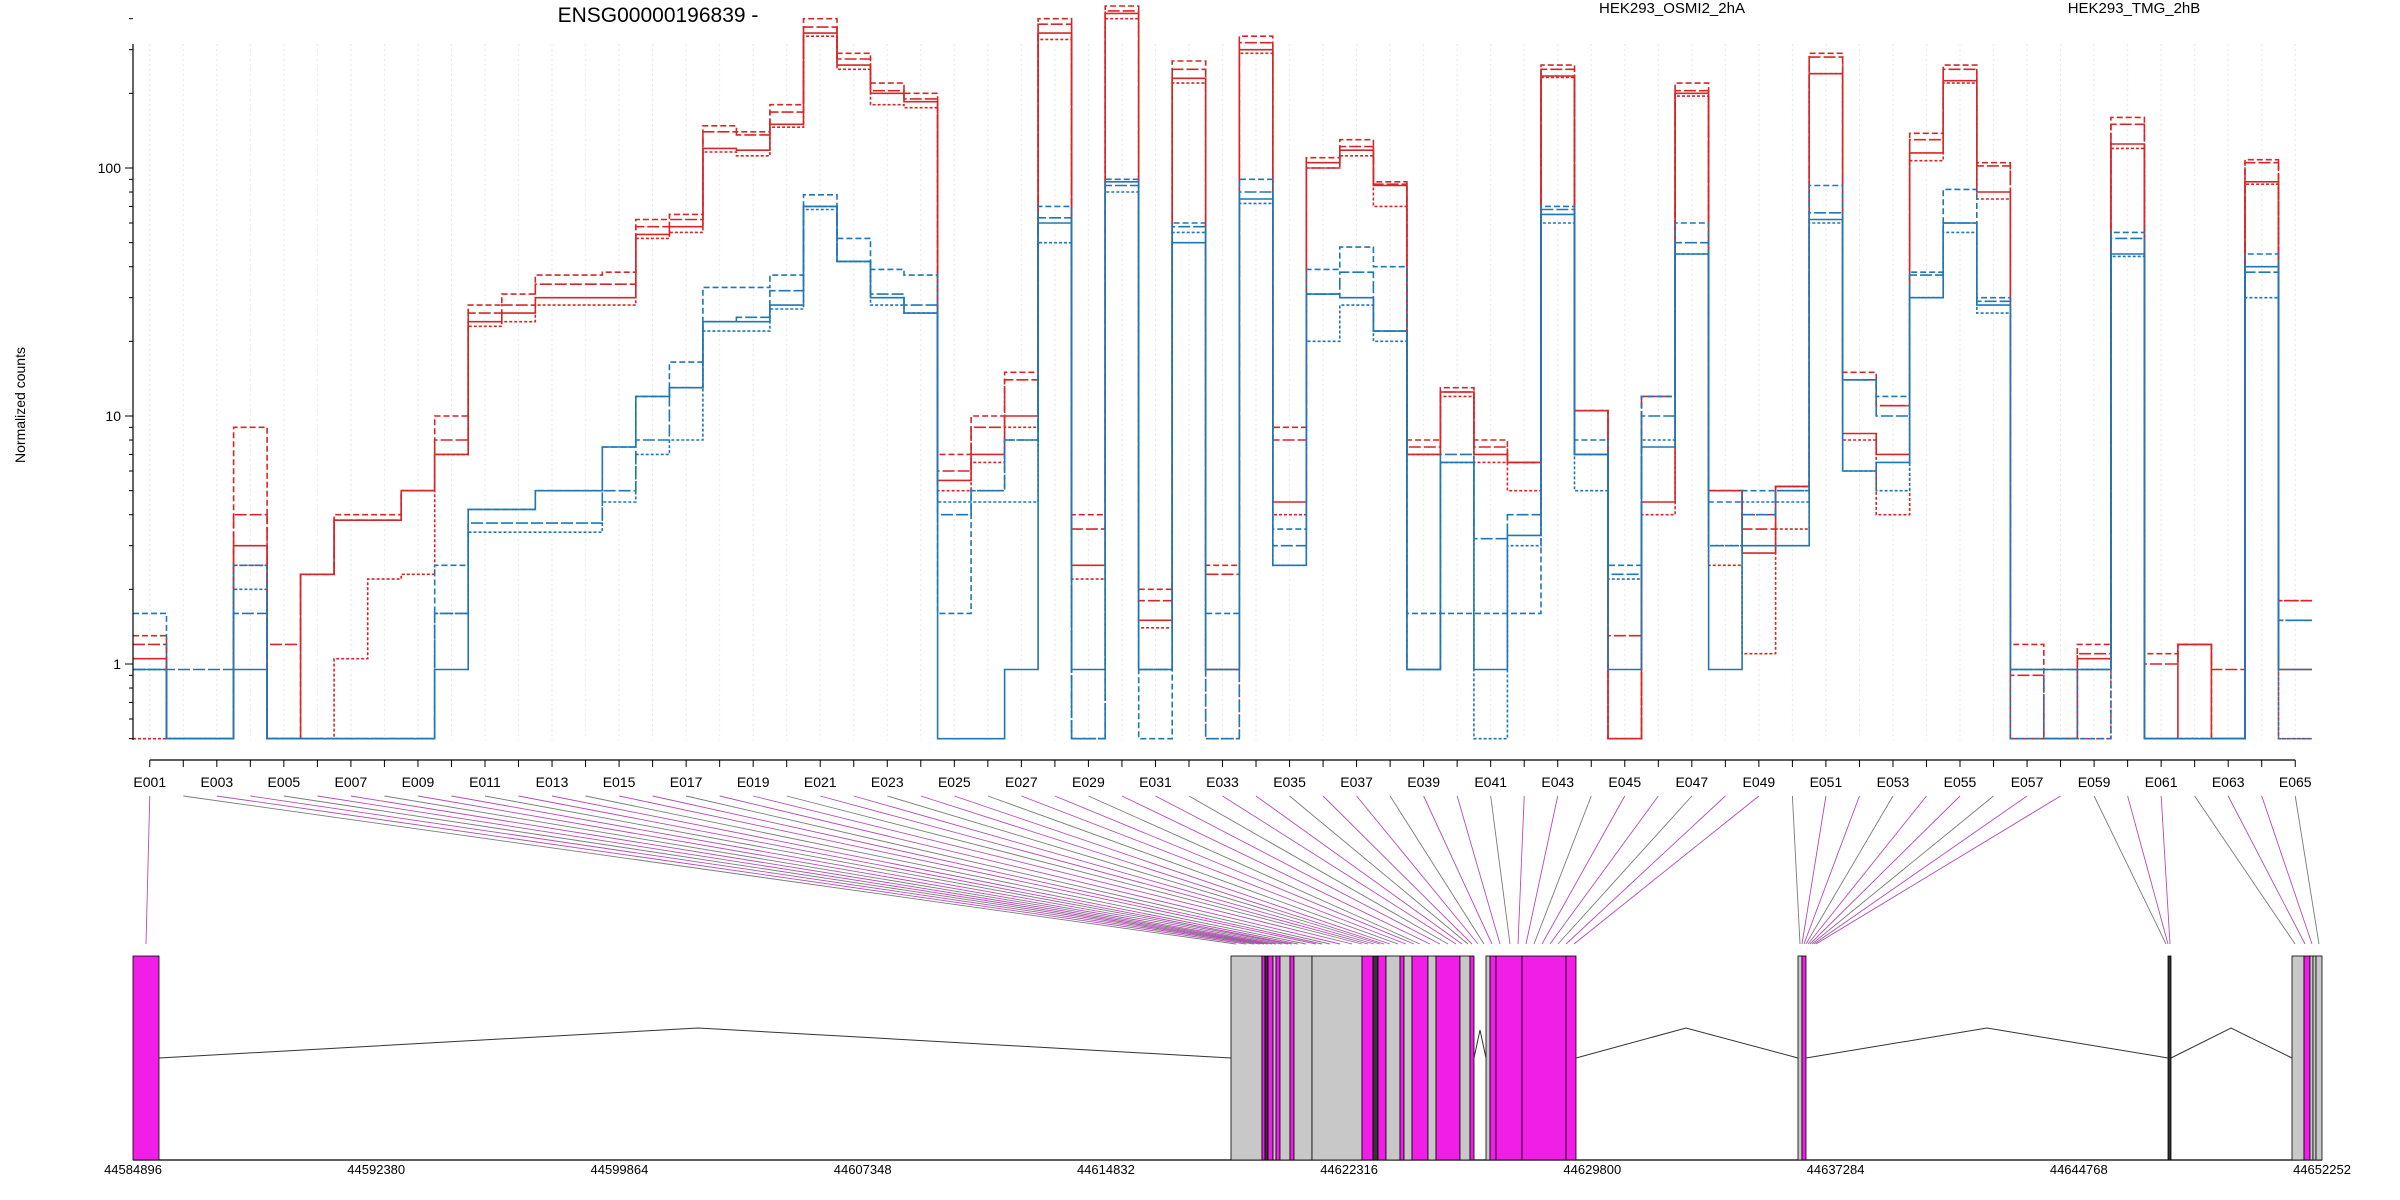  Describe the element at coordinates (552, 782) in the screenshot. I see `x-tick-label-E013: E013` at that location.